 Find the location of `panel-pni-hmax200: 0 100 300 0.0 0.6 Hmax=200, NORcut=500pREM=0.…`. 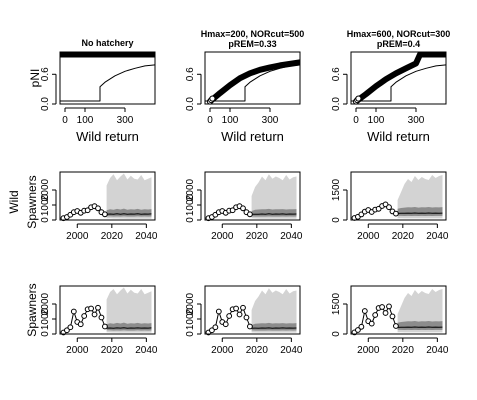

panel-pni-hmax200: 0 100 300 0.0 0.6 Hmax=200, NORcut=500pREM=0.… is located at coordinates (244, 86).